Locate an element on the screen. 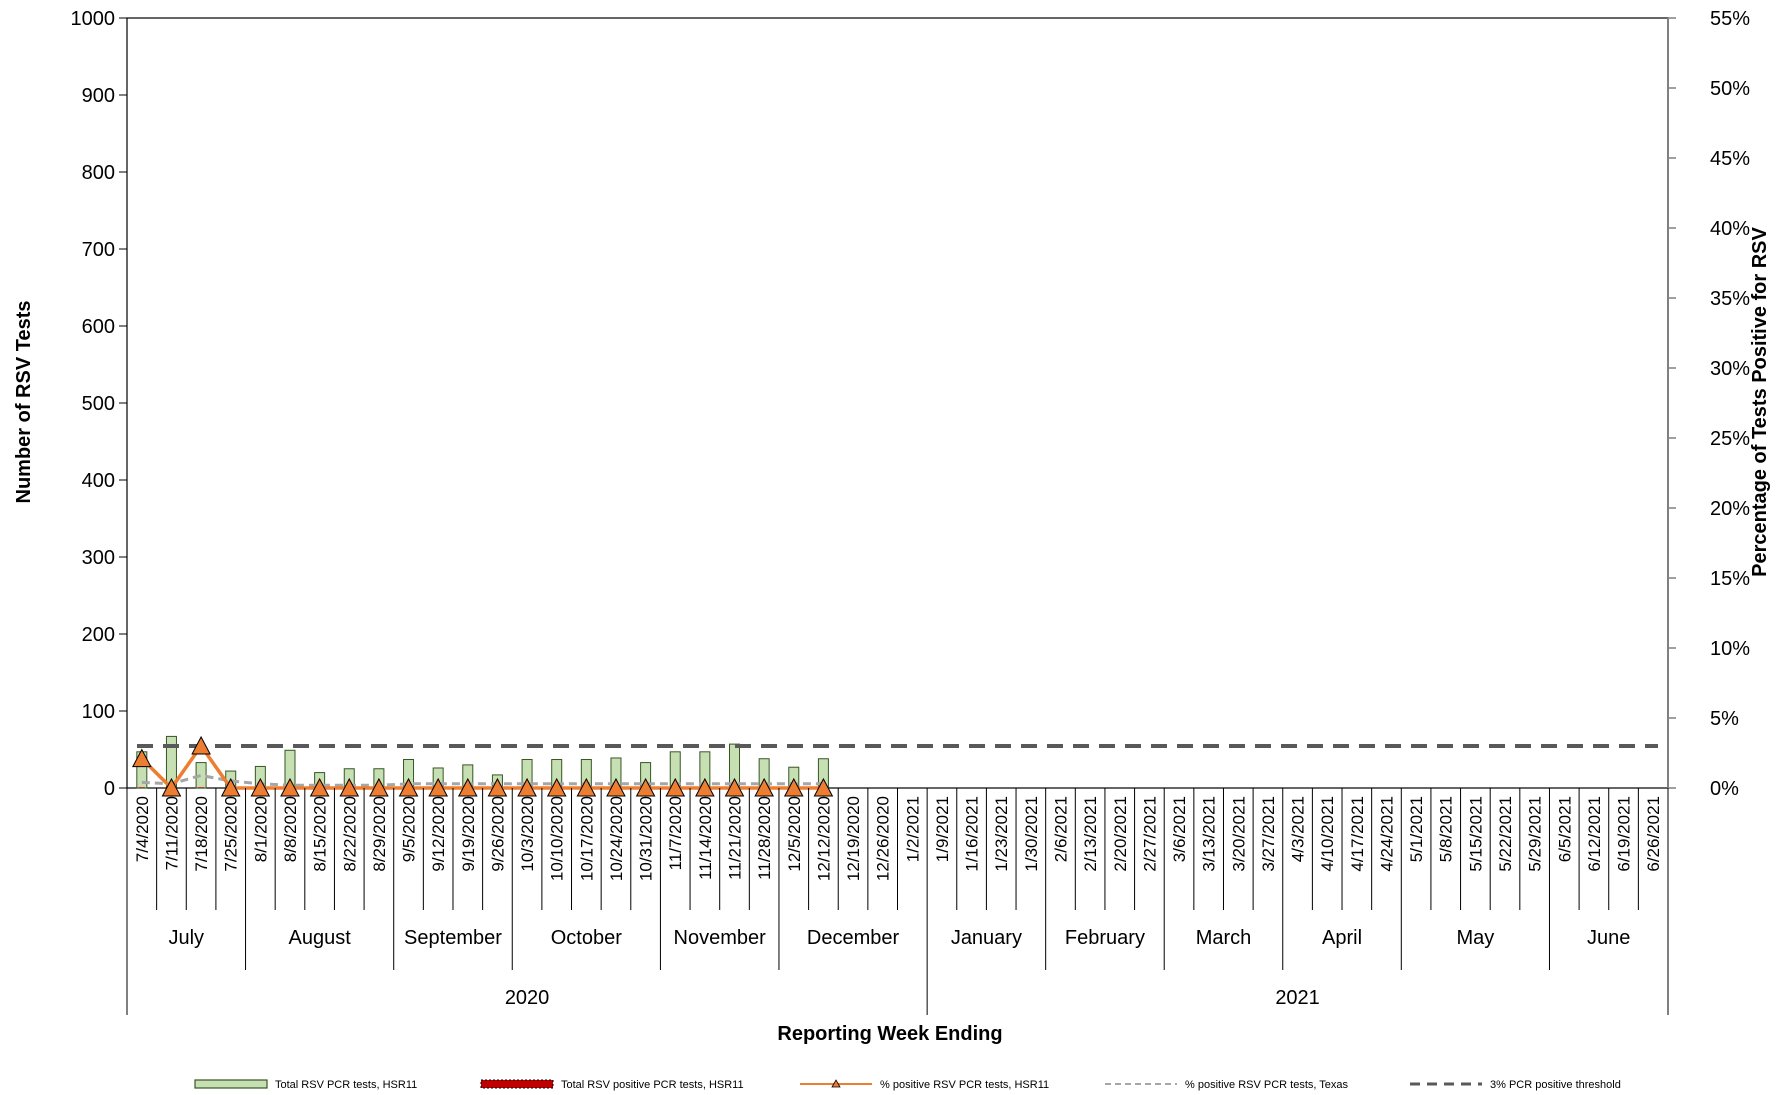 The height and width of the screenshot is (1095, 1783). x-tick-label: 9/19/2020 is located at coordinates (468, 834).